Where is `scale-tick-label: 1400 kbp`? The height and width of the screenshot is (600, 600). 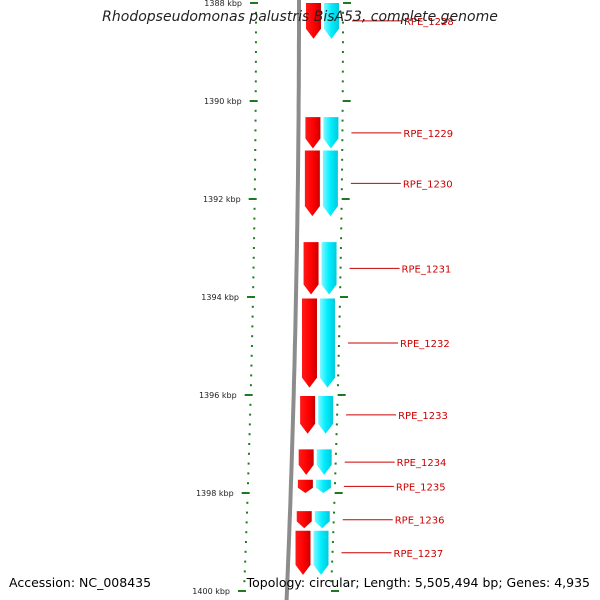
scale-tick-label: 1400 kbp is located at coordinates (211, 591).